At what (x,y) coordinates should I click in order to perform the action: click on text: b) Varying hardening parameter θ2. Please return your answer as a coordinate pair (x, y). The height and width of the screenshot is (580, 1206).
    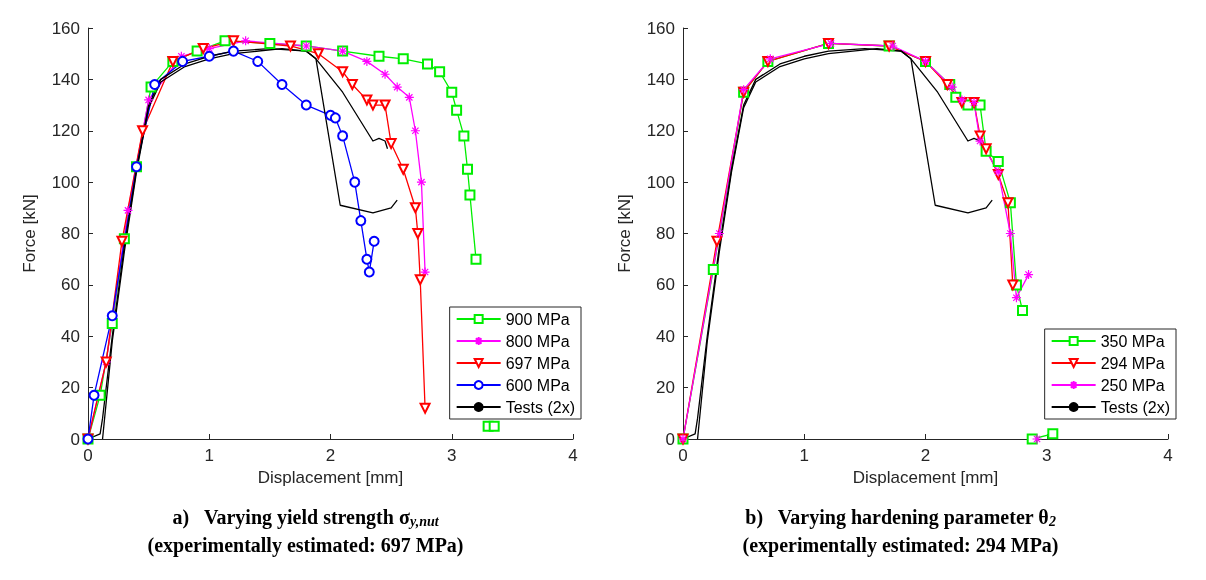
    Looking at the image, I should click on (901, 517).